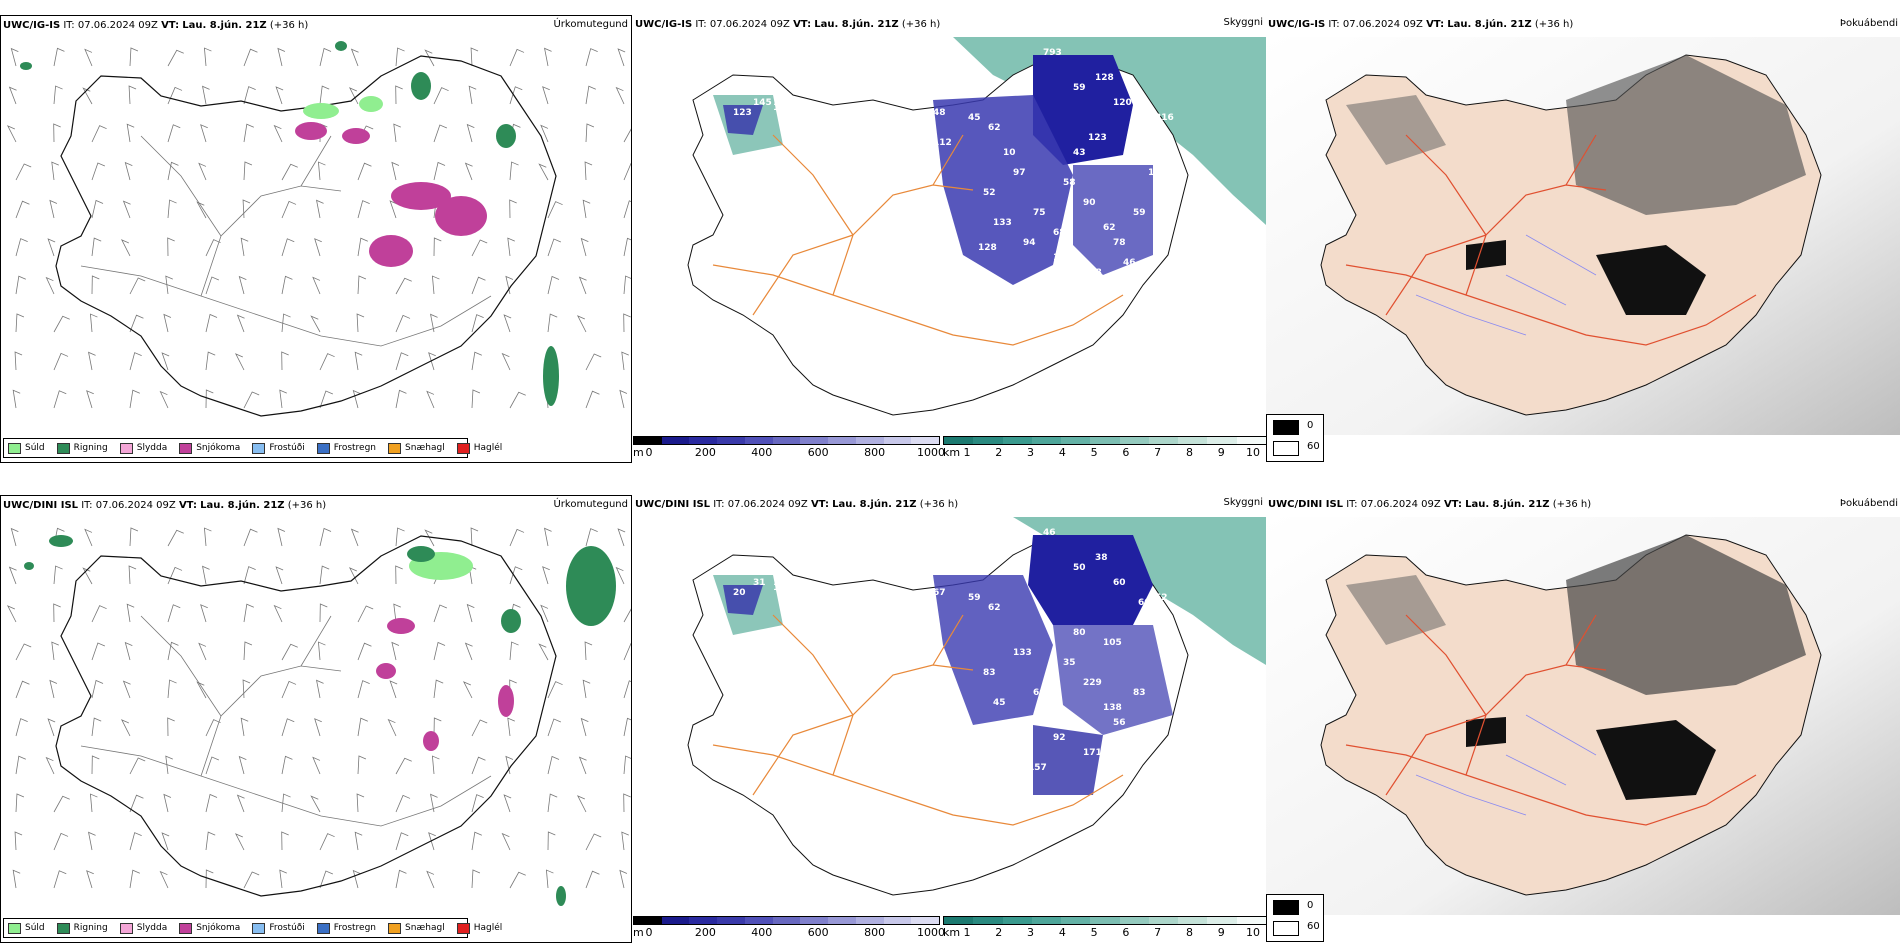 The height and width of the screenshot is (950, 1900). What do you see at coordinates (1069, 183) in the screenshot?
I see `visibility-value-label: 58` at bounding box center [1069, 183].